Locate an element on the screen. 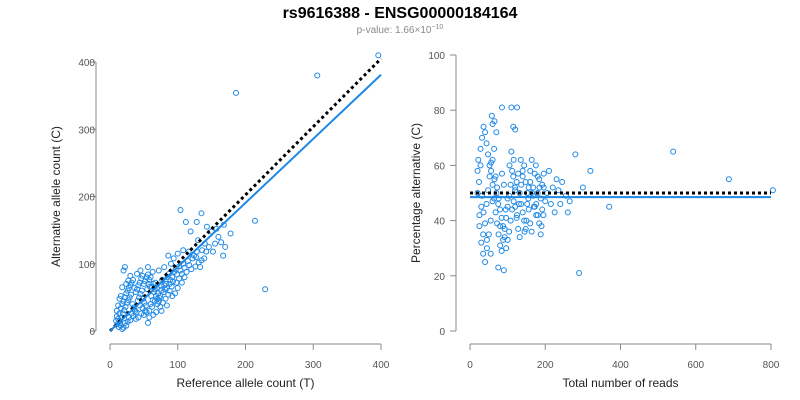  y-tick-label: 20 is located at coordinates (440, 277).